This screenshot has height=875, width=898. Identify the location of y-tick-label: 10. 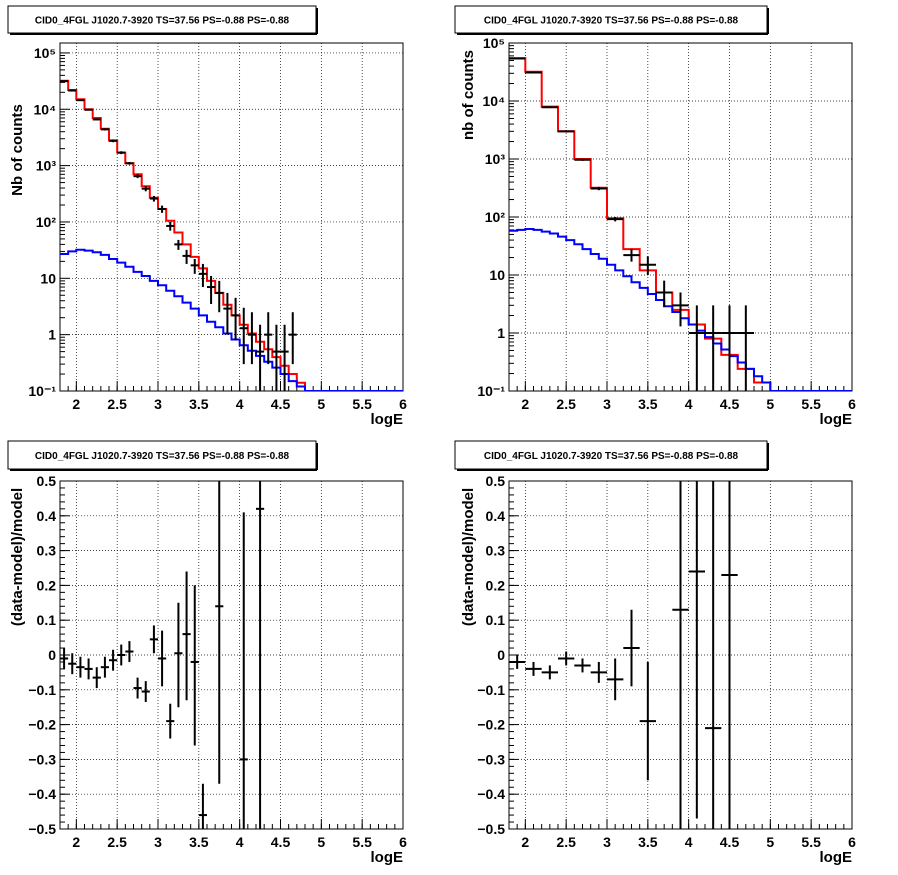
(497, 275).